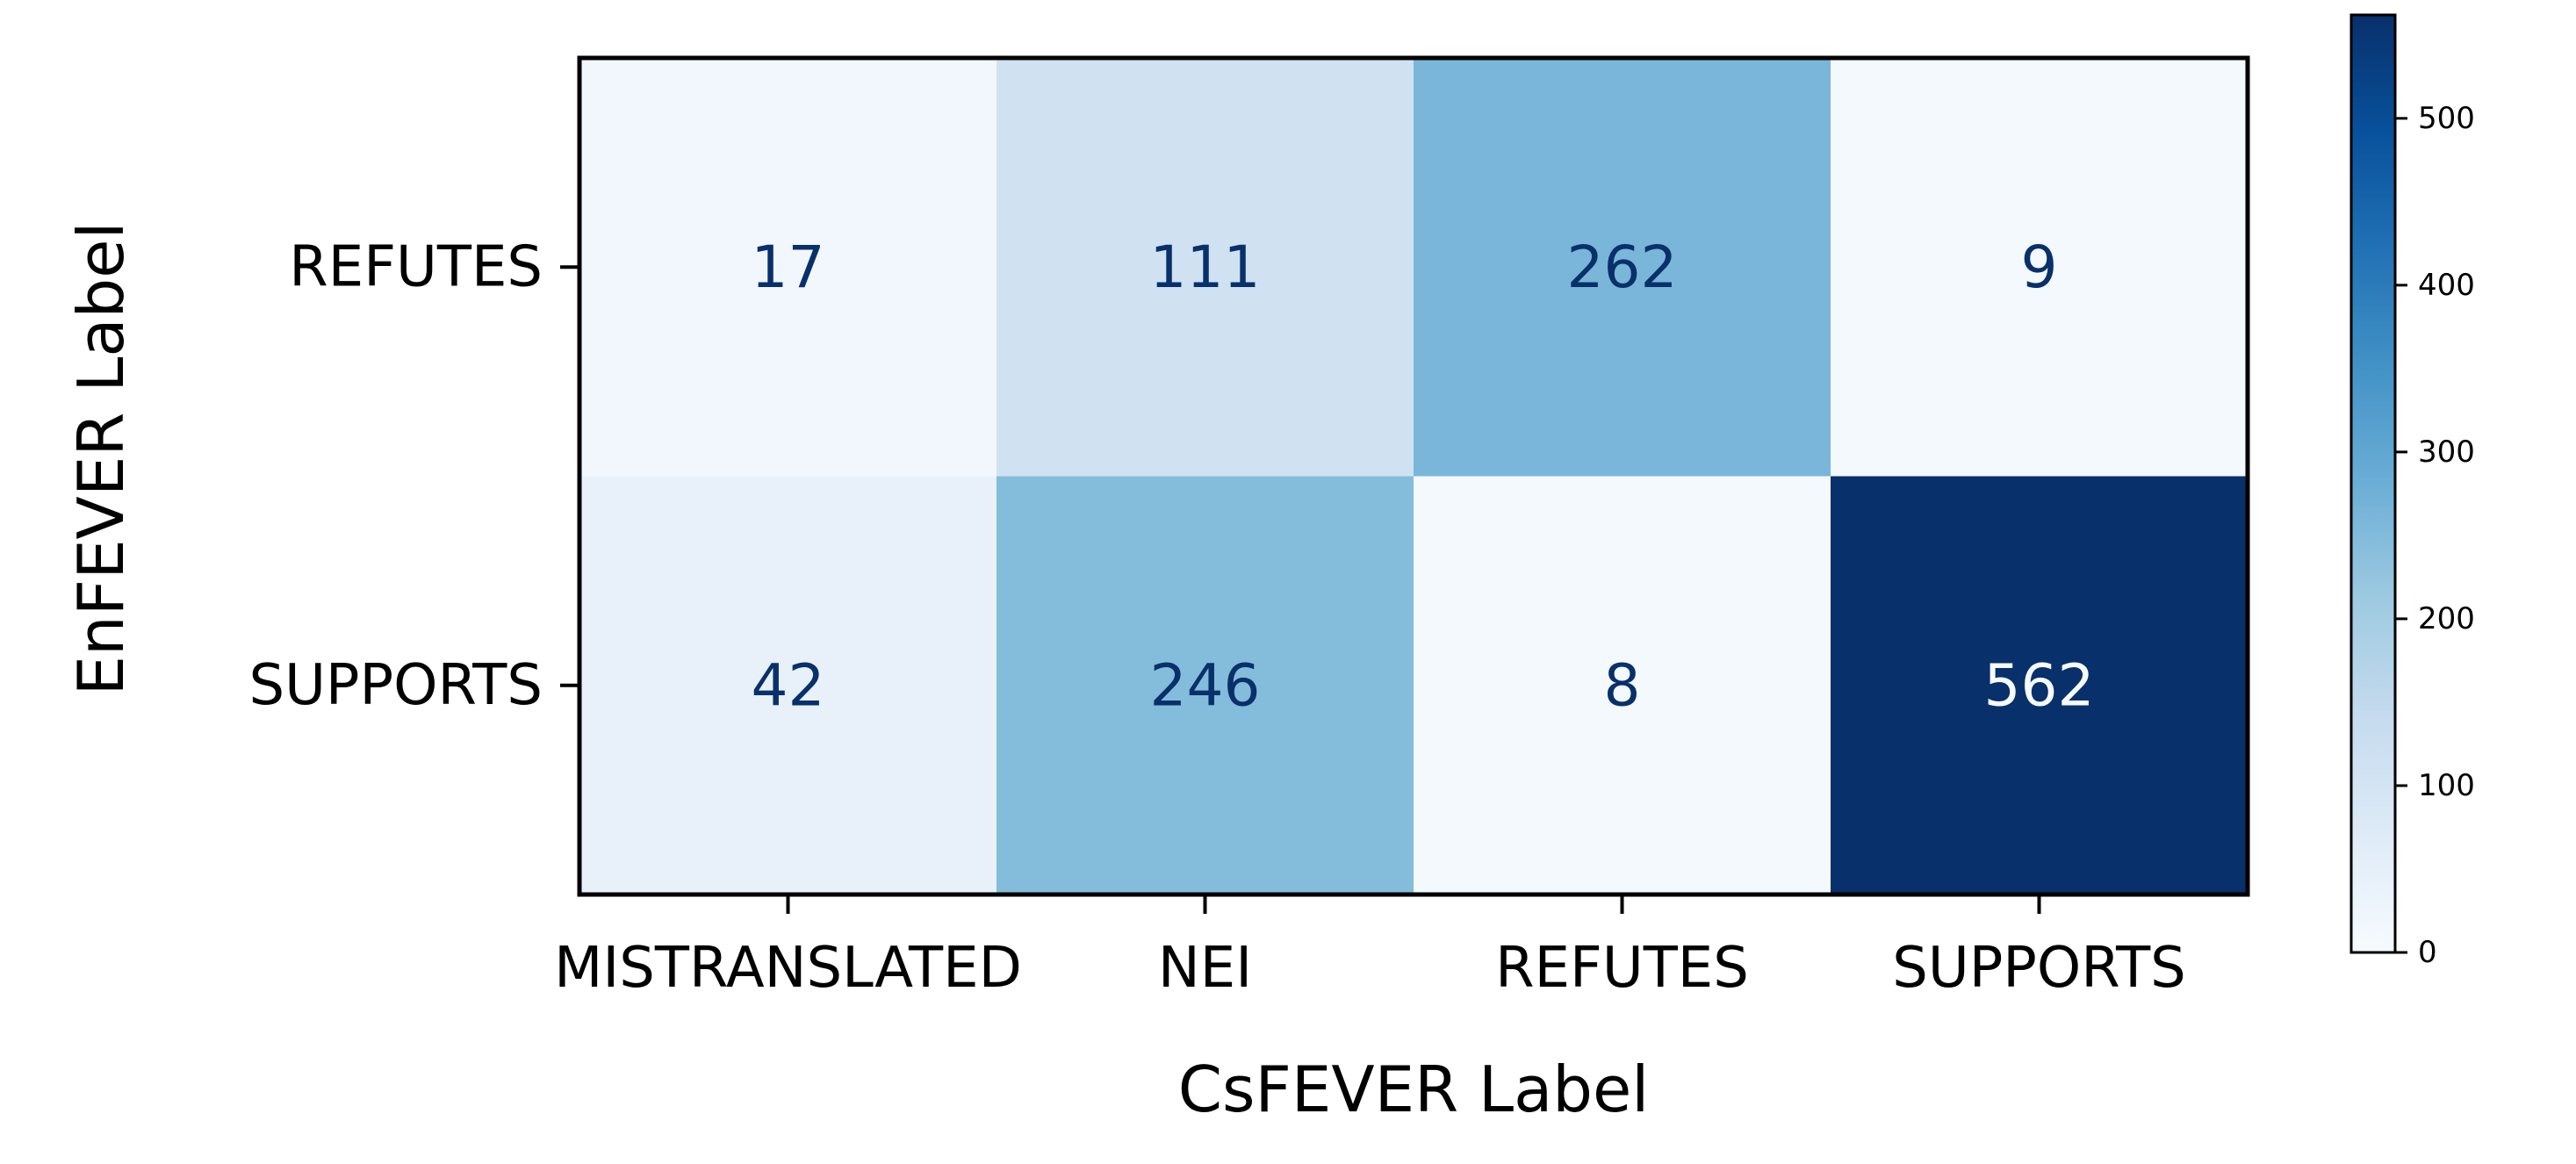 The height and width of the screenshot is (1164, 2576). What do you see at coordinates (1205, 968) in the screenshot?
I see `x-tick-label: NEI` at bounding box center [1205, 968].